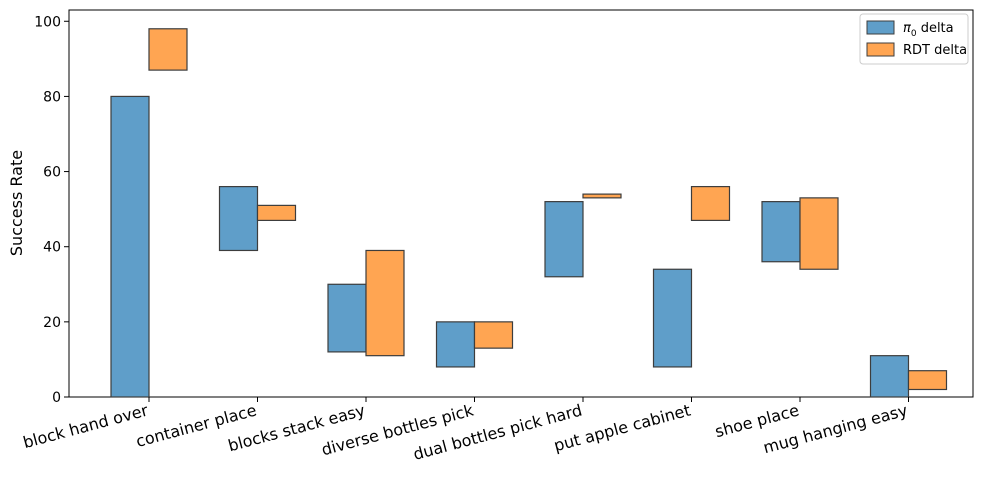  Describe the element at coordinates (85, 426) in the screenshot. I see `x-tick-label-0: block hand over` at that location.